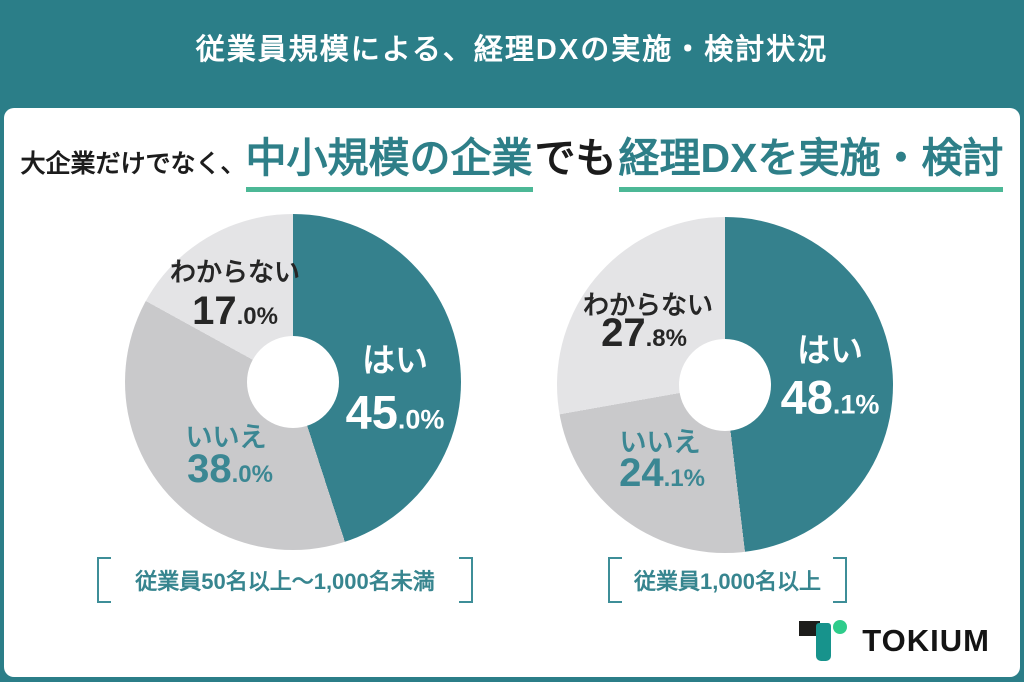  I want to click on value-integer: 45, so click(371, 412).